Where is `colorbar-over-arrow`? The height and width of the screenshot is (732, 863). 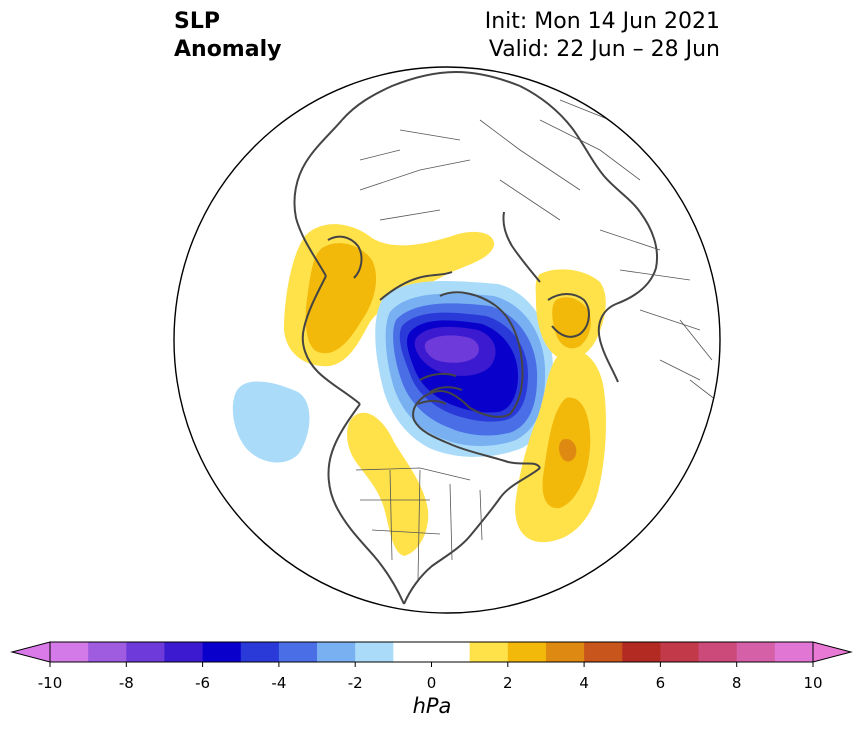
colorbar-over-arrow is located at coordinates (832, 652).